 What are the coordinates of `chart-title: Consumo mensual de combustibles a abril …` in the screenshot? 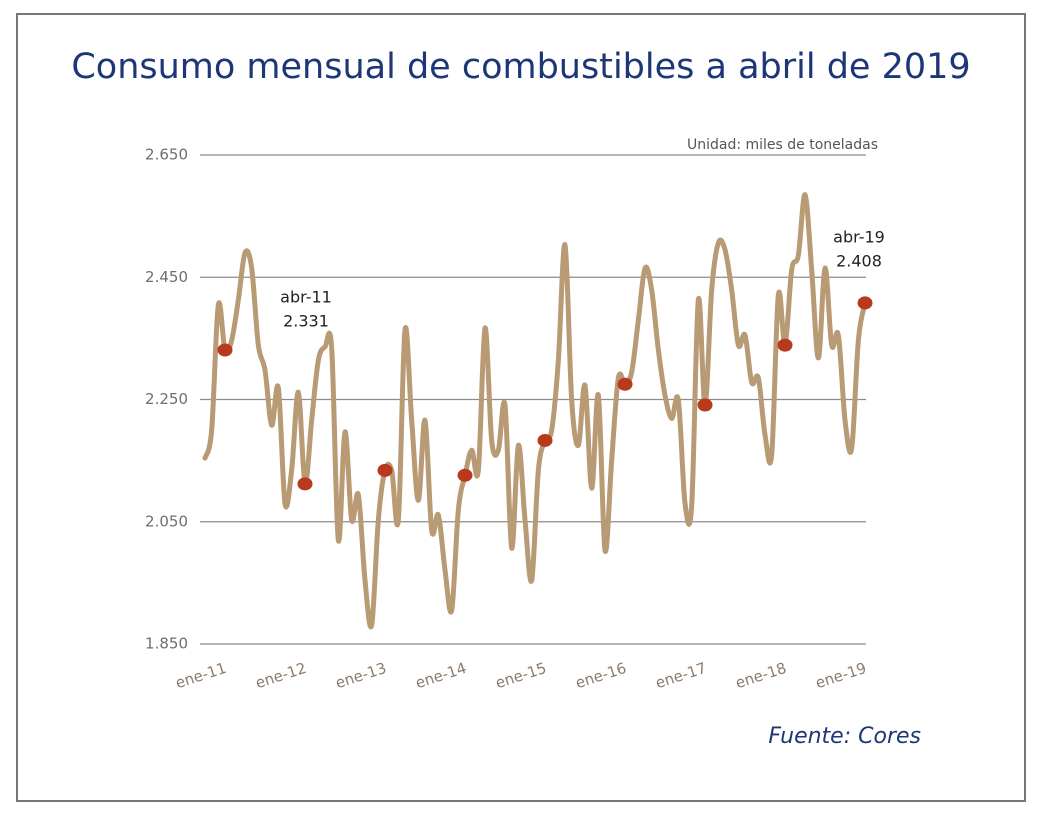 It's located at (520, 67).